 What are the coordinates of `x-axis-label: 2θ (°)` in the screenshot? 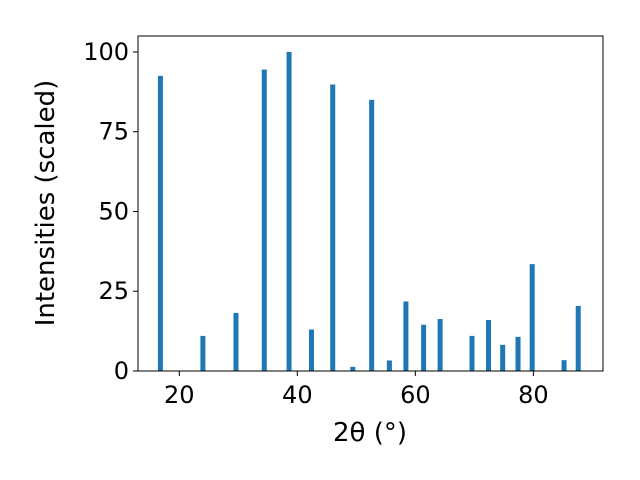 It's located at (370, 433).